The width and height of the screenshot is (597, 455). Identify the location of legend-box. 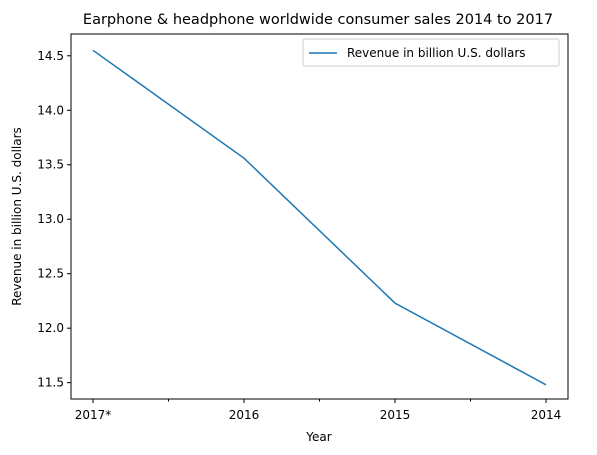
(431, 52).